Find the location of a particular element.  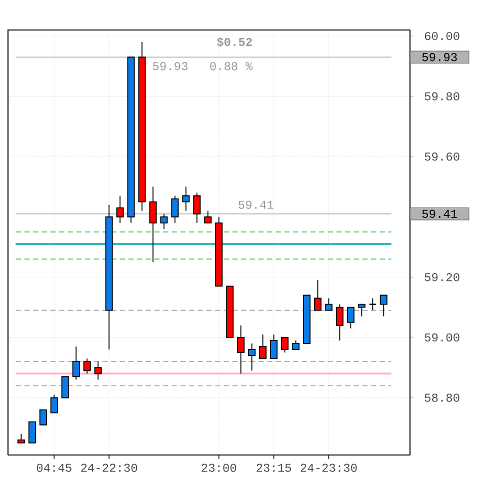

ref-line-label: 59.93 is located at coordinates (439, 57).